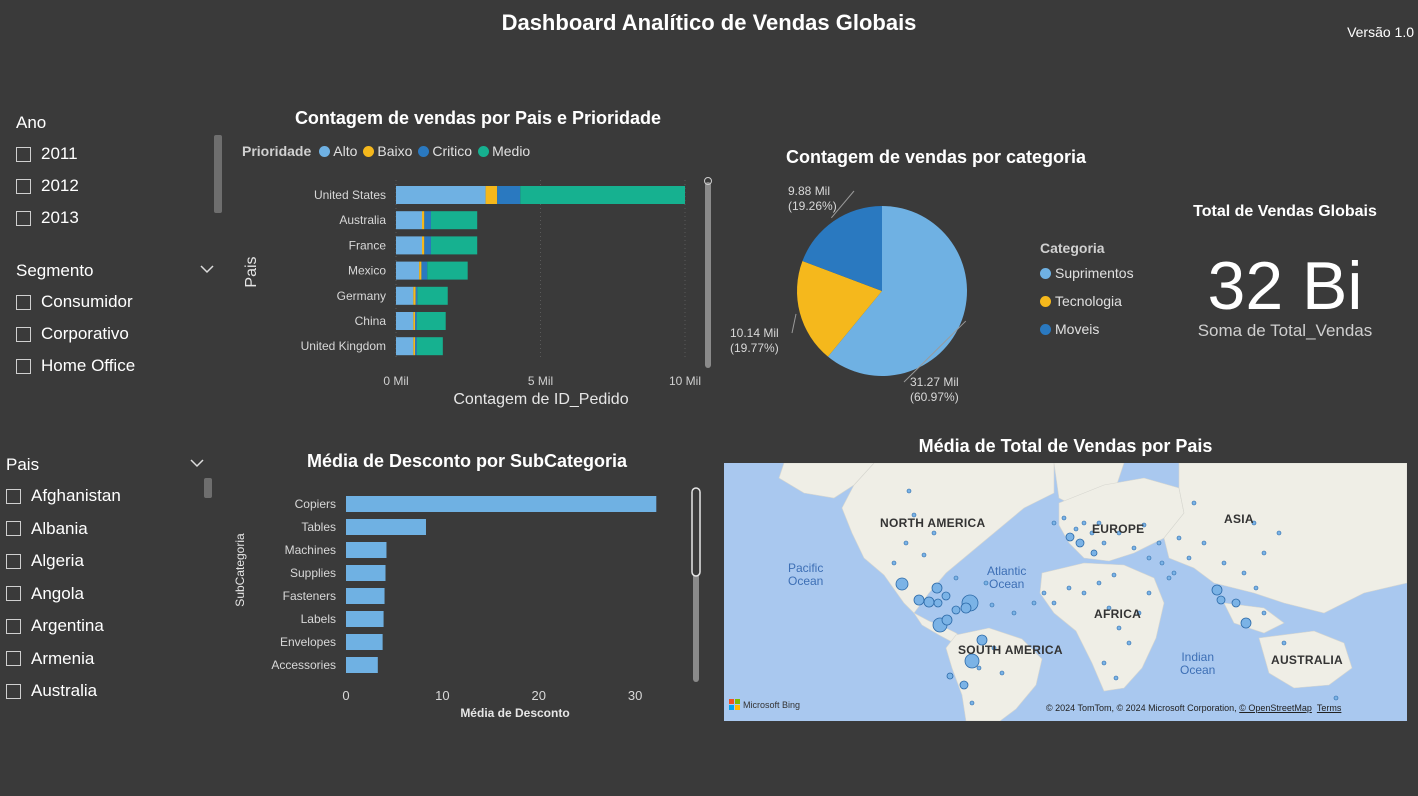  Describe the element at coordinates (63, 529) in the screenshot. I see `slicer-pais-item: Albania` at that location.